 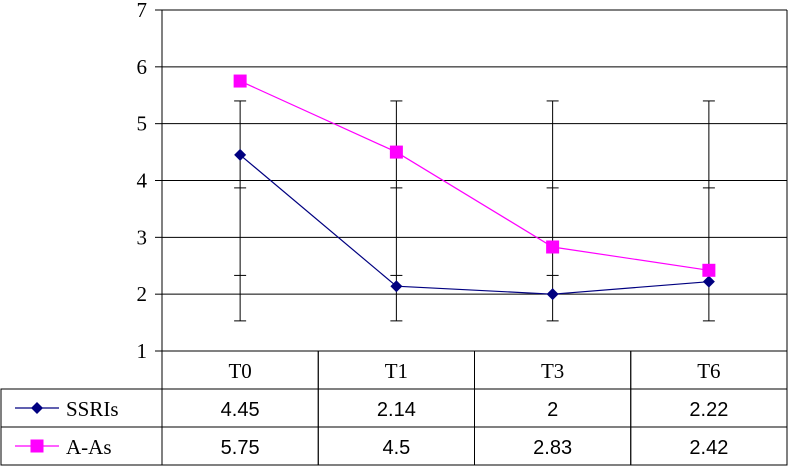 I want to click on data-value-label: 2.22, so click(x=708, y=410).